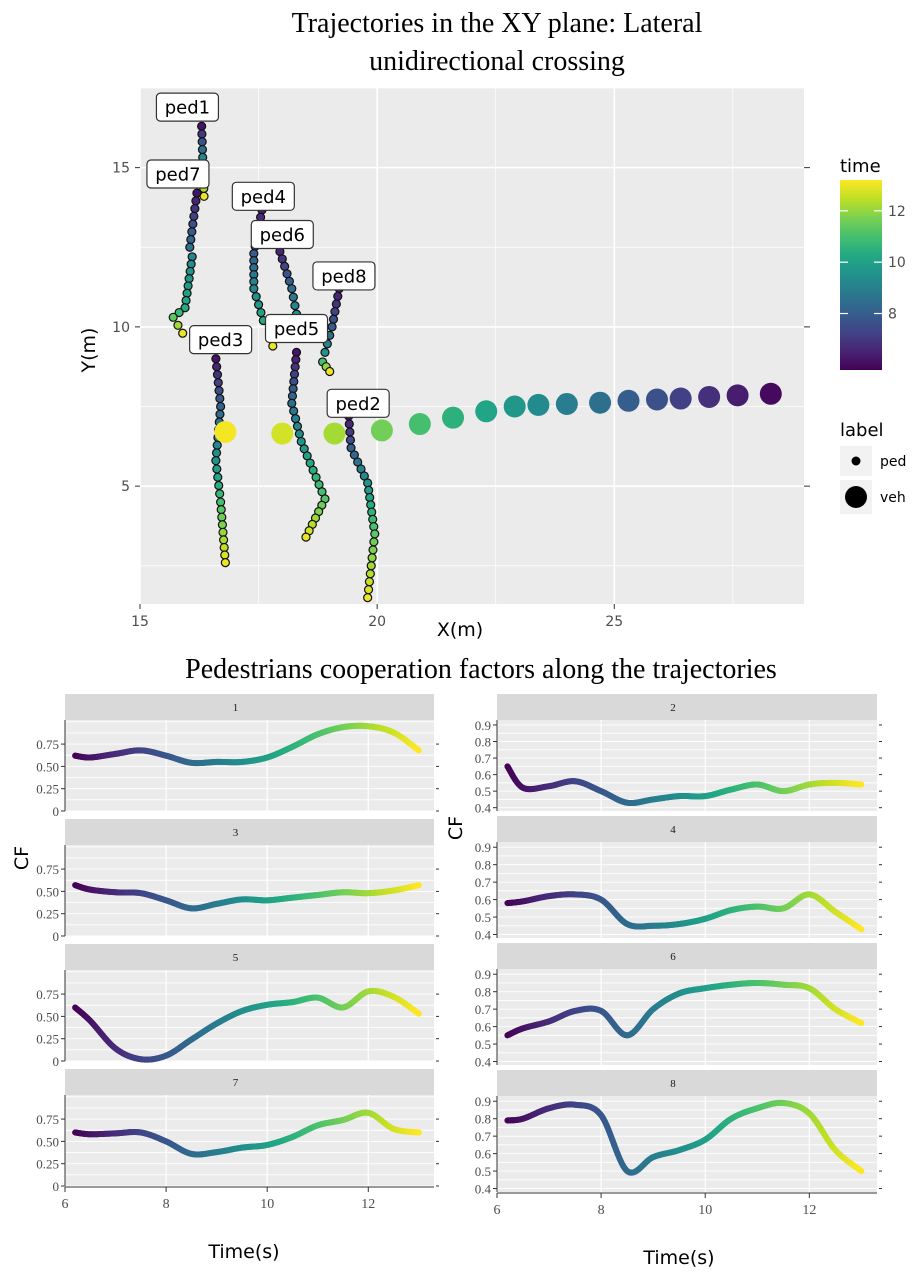 The width and height of the screenshot is (918, 1277). What do you see at coordinates (860, 166) in the screenshot?
I see `time-legend-title: time` at bounding box center [860, 166].